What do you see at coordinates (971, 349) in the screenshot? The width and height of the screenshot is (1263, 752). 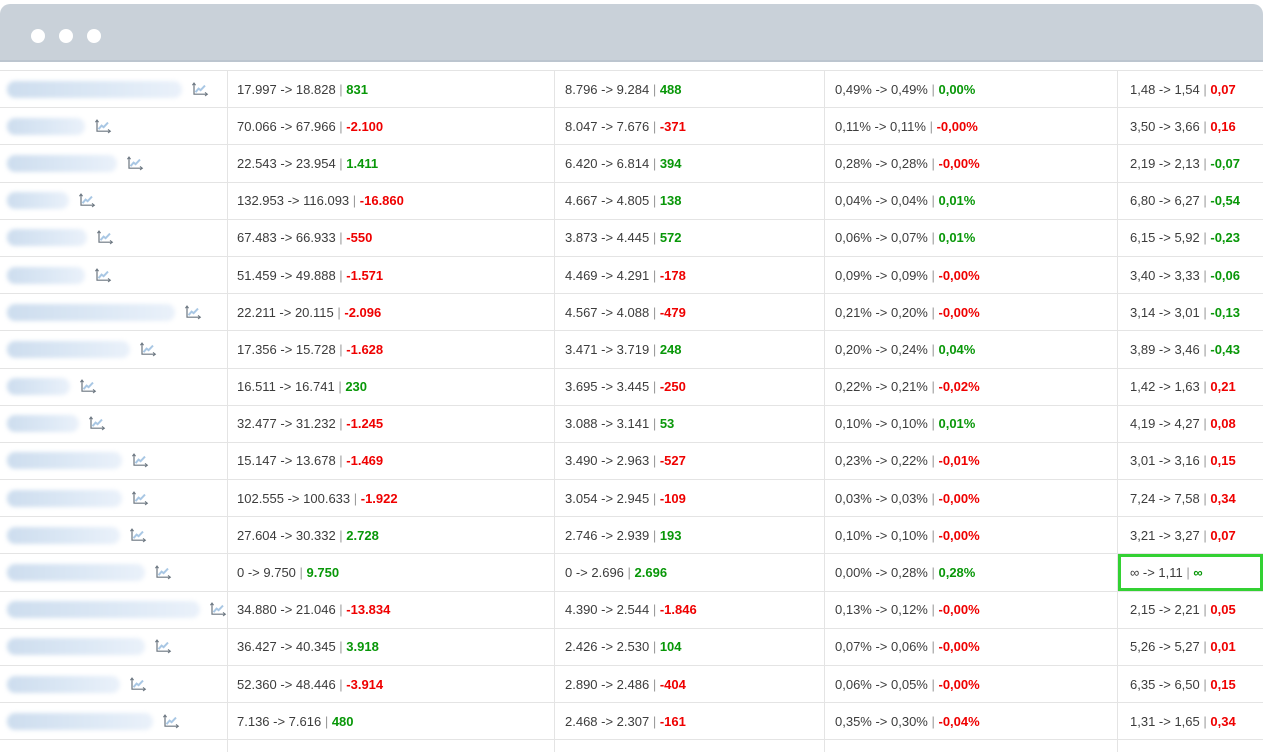 I see `metric-cell-percent: 0,20% -> 0,24% | 0,04%` at bounding box center [971, 349].